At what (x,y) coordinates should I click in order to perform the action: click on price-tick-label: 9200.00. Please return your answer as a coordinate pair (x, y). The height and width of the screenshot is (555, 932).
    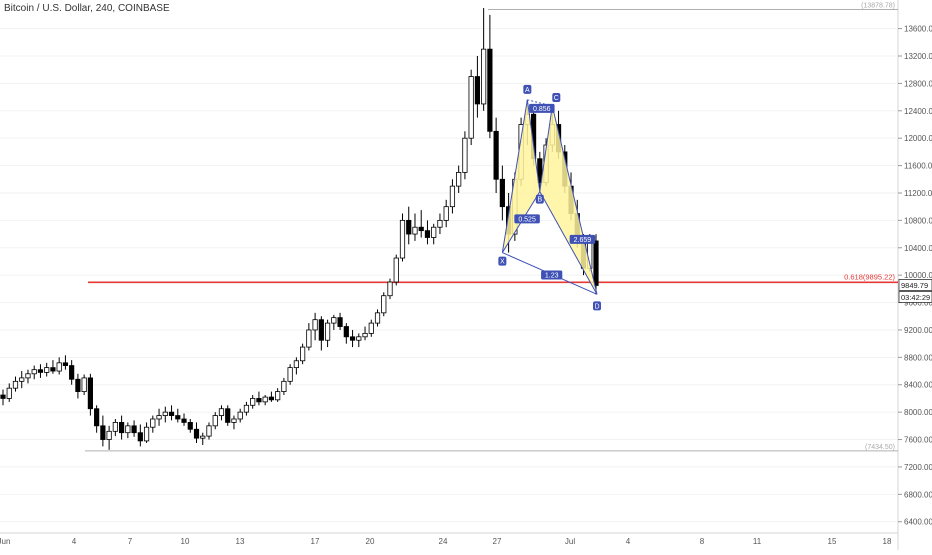
    Looking at the image, I should click on (918, 330).